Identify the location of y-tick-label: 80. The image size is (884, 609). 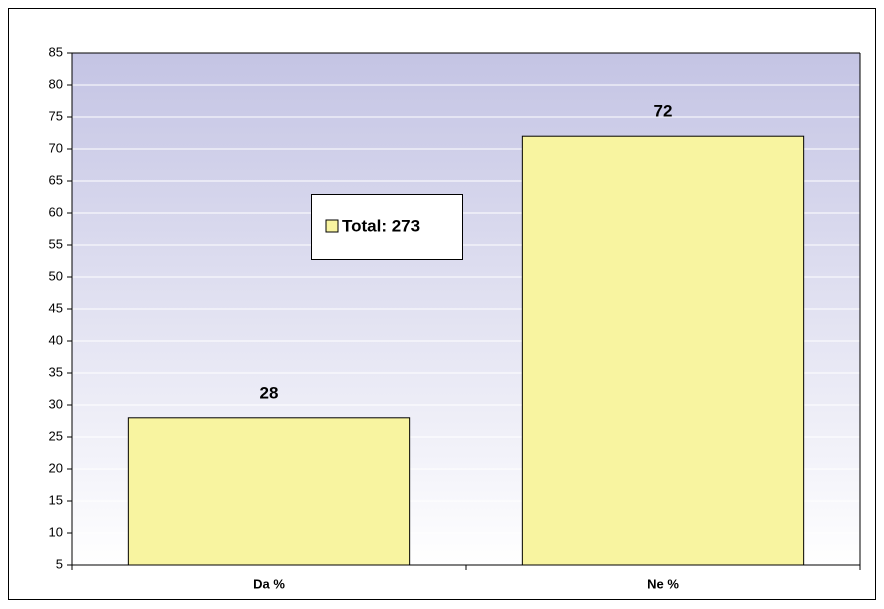
(56, 83).